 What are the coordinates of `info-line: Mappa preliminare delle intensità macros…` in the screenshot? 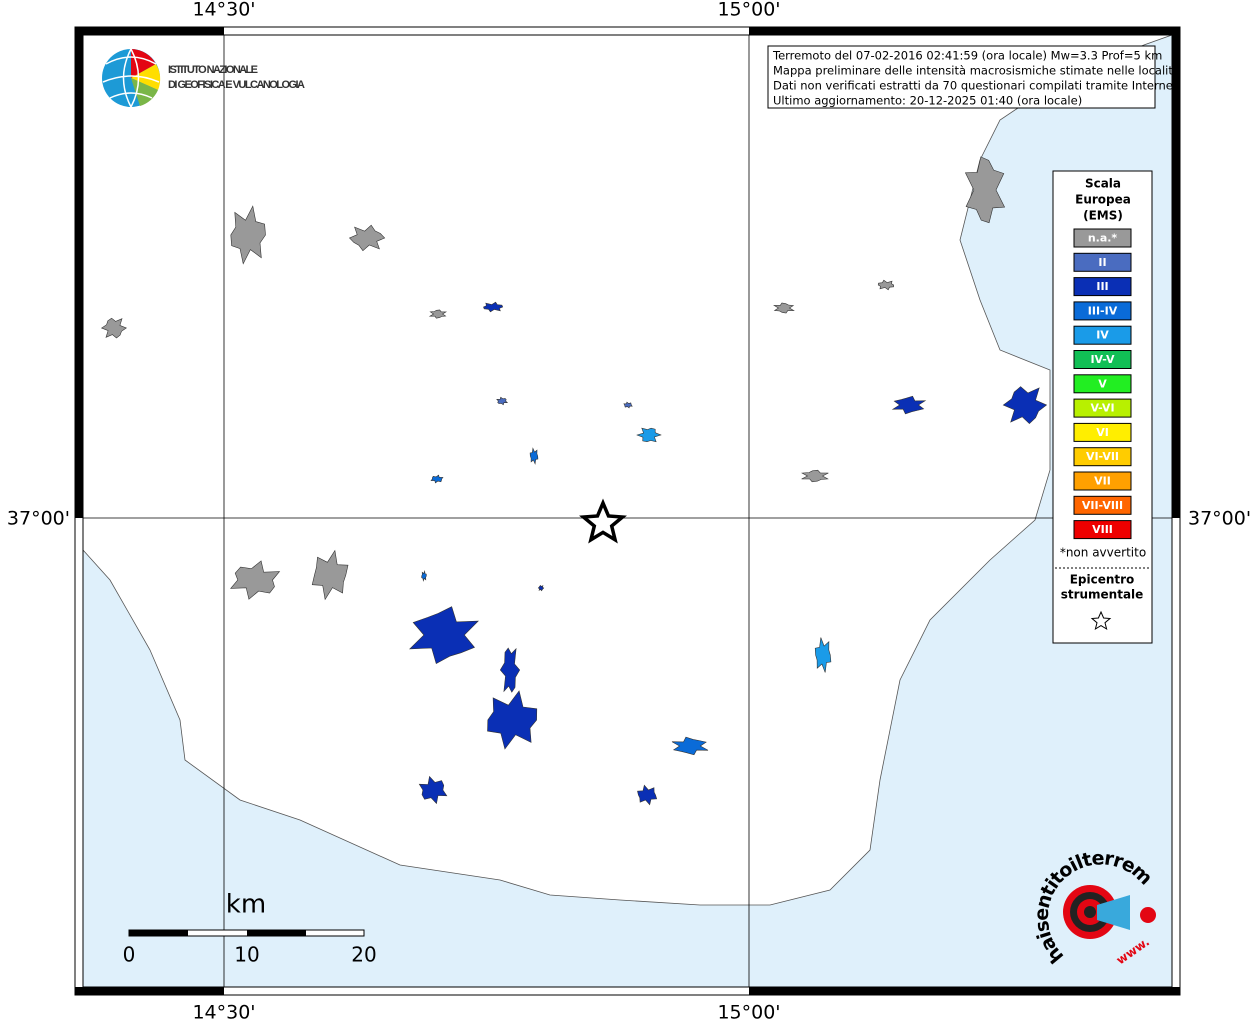 It's located at (976, 71).